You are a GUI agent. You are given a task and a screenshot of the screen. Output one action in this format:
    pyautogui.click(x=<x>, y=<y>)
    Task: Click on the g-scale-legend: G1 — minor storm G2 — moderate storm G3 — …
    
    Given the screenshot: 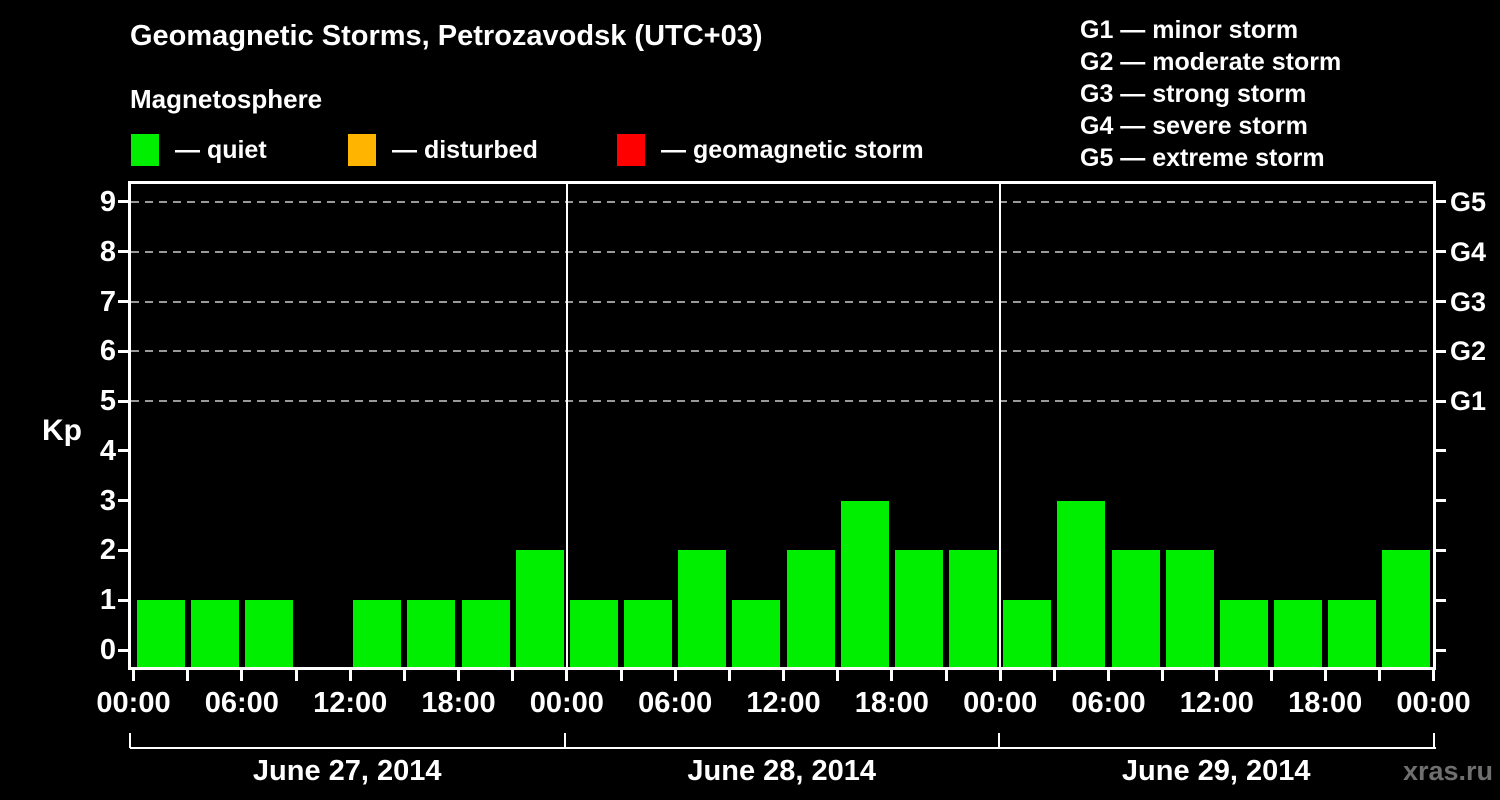 What is the action you would take?
    pyautogui.click(x=1210, y=94)
    